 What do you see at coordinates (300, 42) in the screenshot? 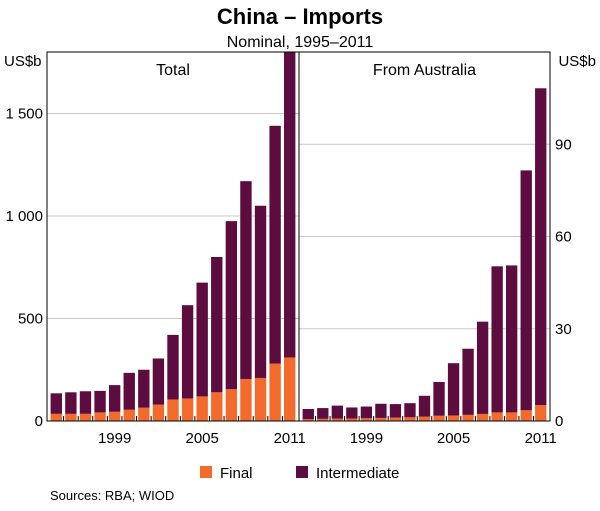
I see `chart-subtitle: Nominal, 1995–2011` at bounding box center [300, 42].